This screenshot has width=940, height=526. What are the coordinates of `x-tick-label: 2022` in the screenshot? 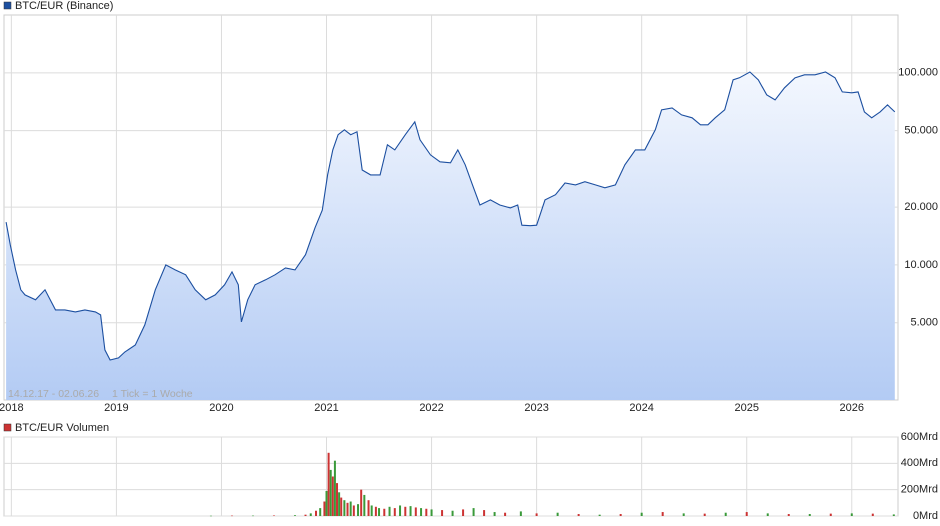 It's located at (431, 408).